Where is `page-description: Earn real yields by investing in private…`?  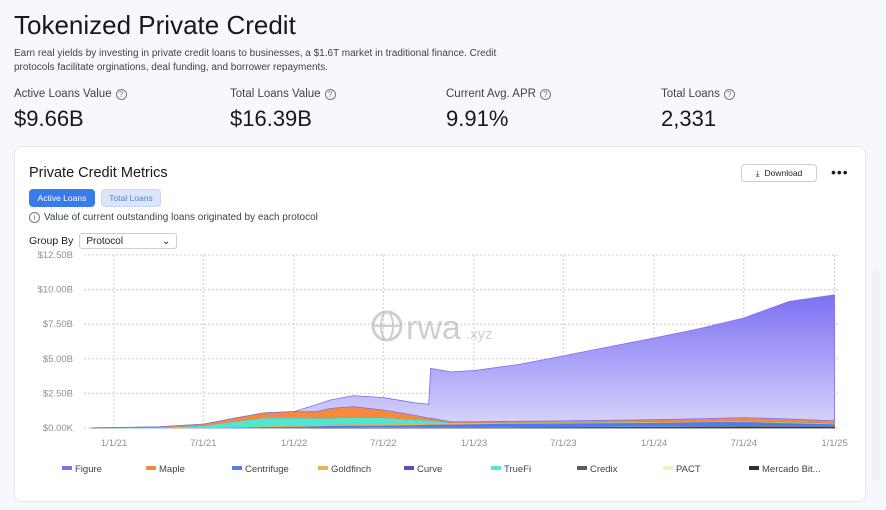 page-description: Earn real yields by investing in private… is located at coordinates (255, 60).